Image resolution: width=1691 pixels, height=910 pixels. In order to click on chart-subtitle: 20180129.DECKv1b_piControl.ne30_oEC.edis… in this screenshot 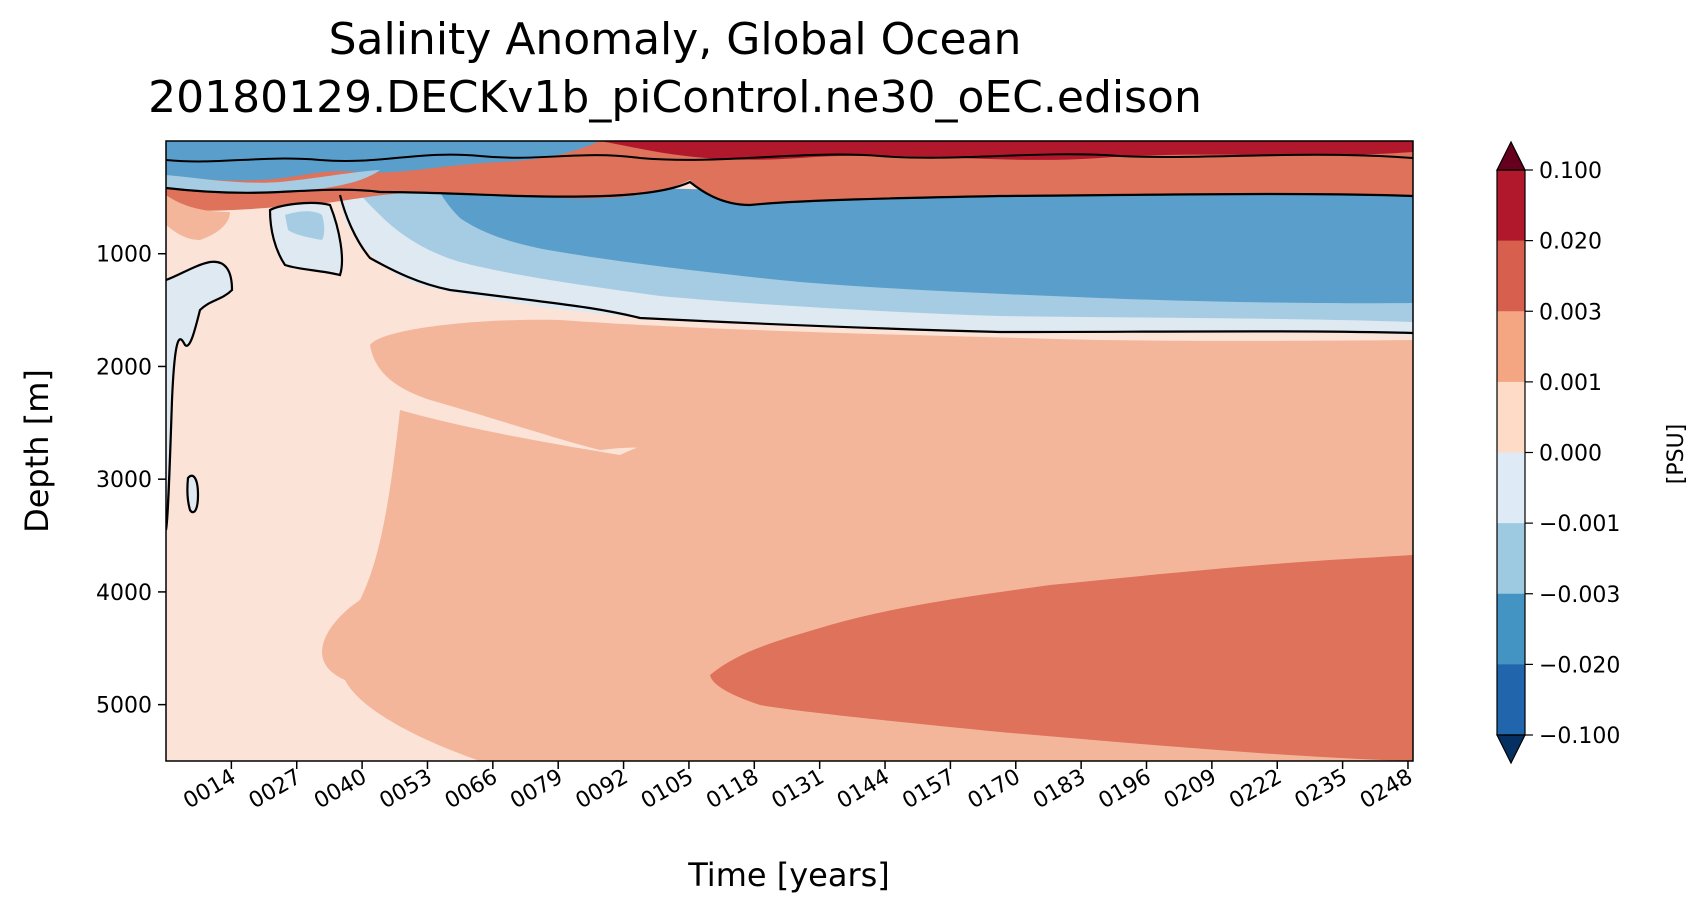, I will do `click(675, 97)`.